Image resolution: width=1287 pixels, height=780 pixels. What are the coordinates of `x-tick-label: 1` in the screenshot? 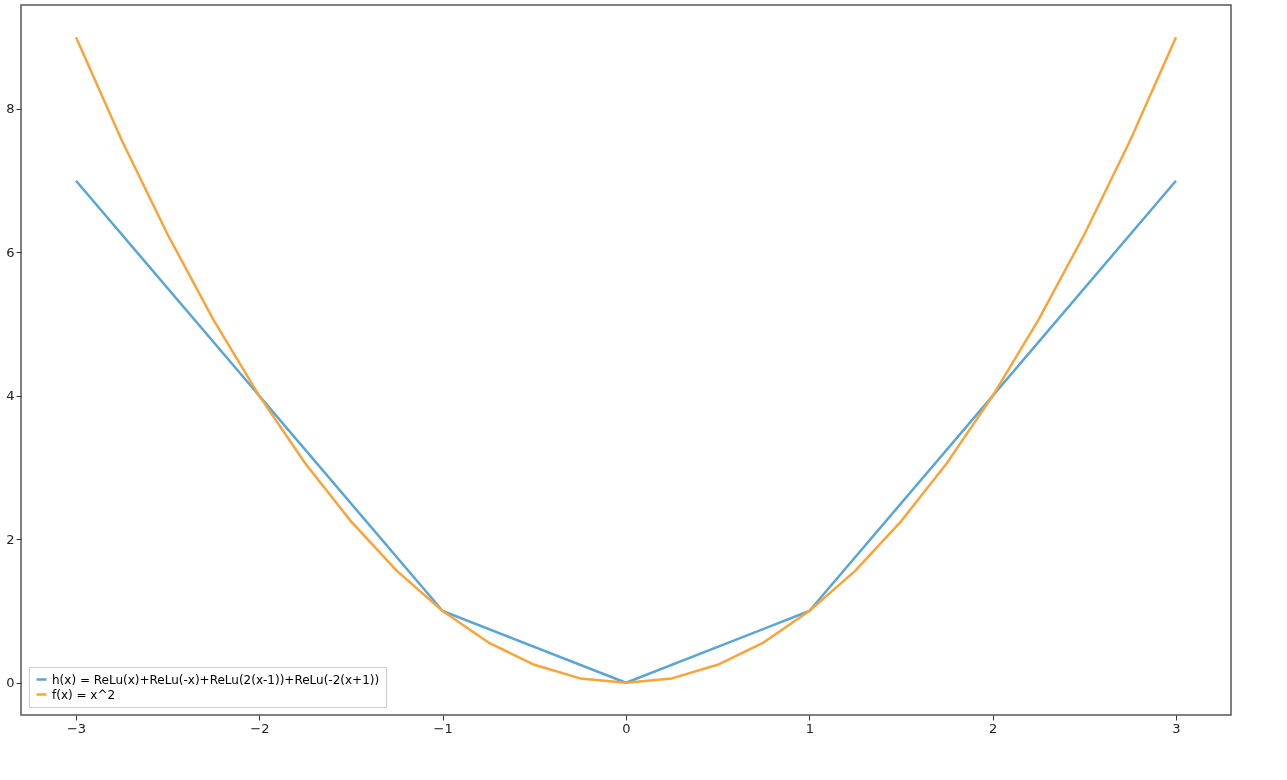 It's located at (809, 728).